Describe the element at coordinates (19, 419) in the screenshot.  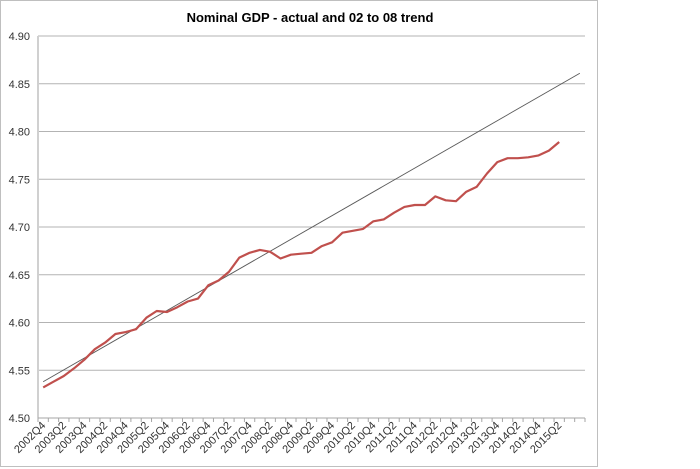
I see `y-tick-label: 4.50` at that location.